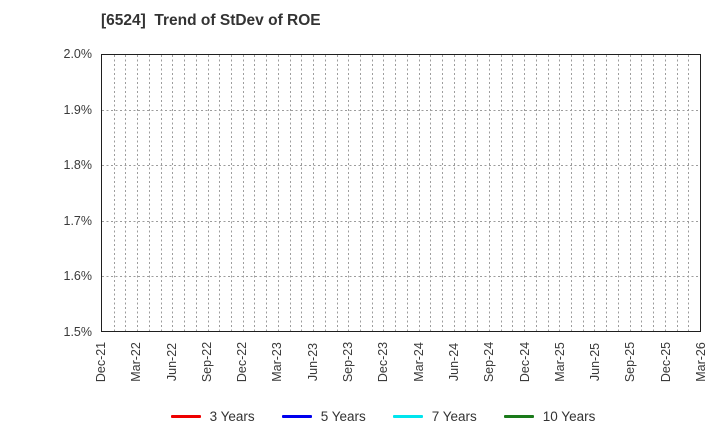 Image resolution: width=720 pixels, height=440 pixels. I want to click on x-tick-label: Dec-23, so click(383, 362).